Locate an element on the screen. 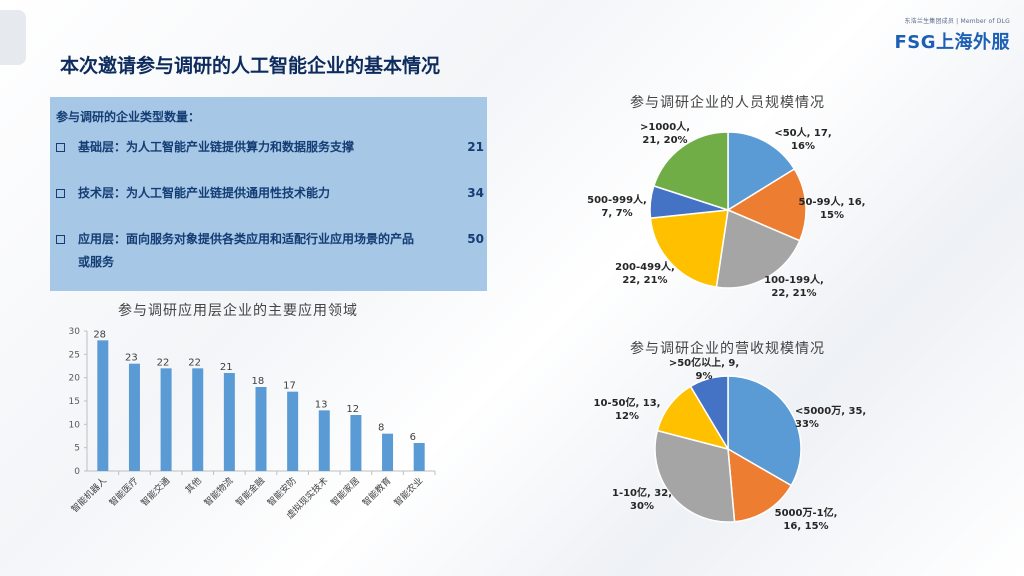  pie-slice-label: <50人, 17, 16% is located at coordinates (802, 139).